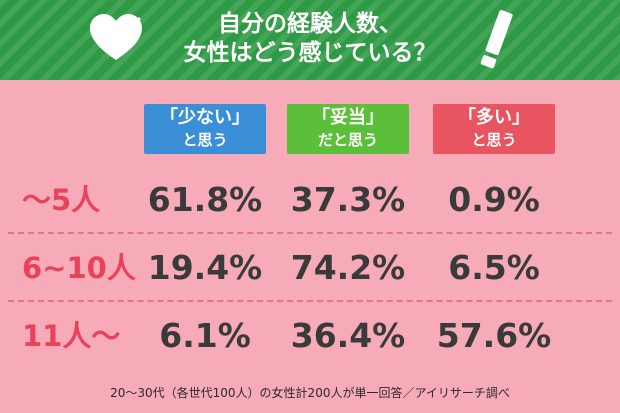 This screenshot has width=620, height=413. What do you see at coordinates (71, 336) in the screenshot?
I see `row-label-3: 11人〜` at bounding box center [71, 336].